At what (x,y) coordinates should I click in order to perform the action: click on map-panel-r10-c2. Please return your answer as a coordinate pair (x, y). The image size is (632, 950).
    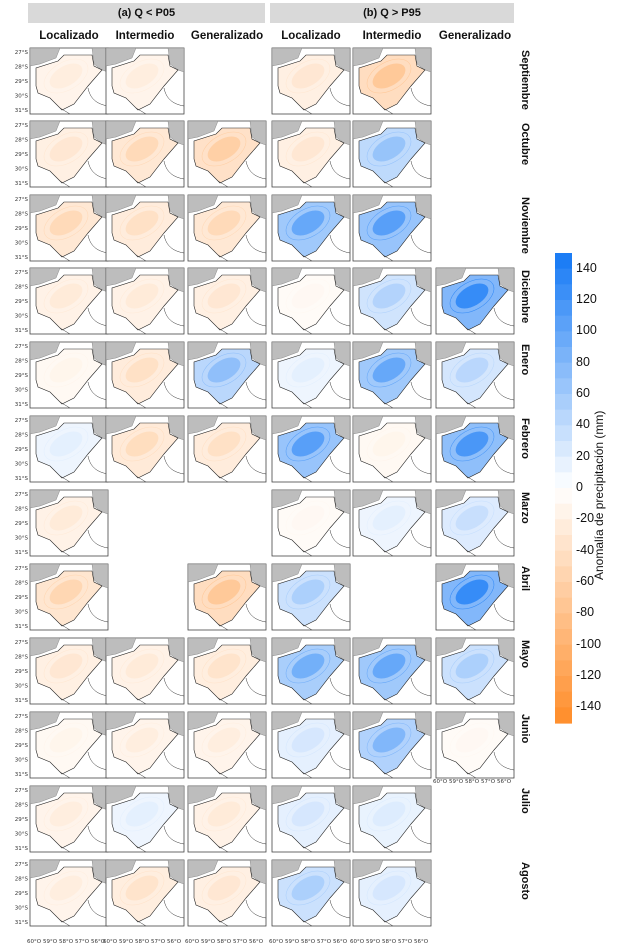
    Looking at the image, I should click on (227, 819).